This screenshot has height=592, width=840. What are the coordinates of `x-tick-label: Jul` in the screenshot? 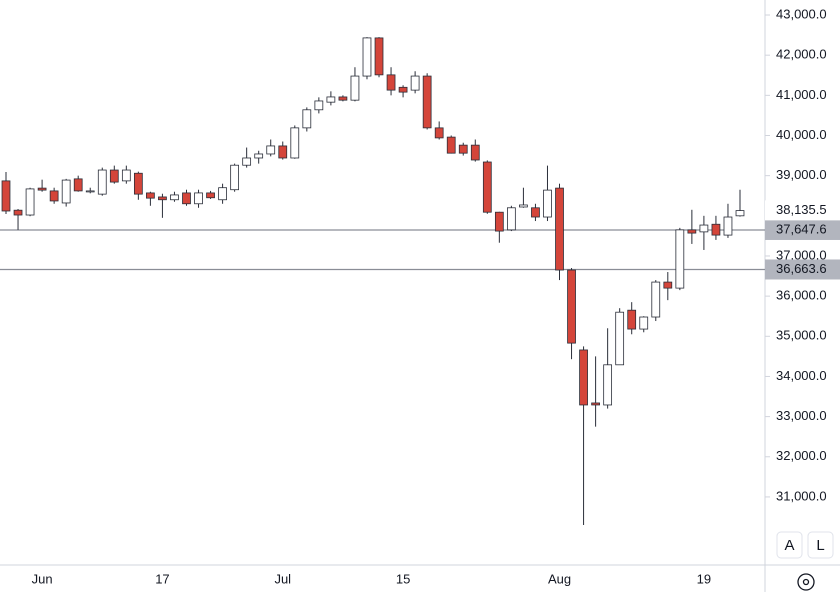 It's located at (282, 578).